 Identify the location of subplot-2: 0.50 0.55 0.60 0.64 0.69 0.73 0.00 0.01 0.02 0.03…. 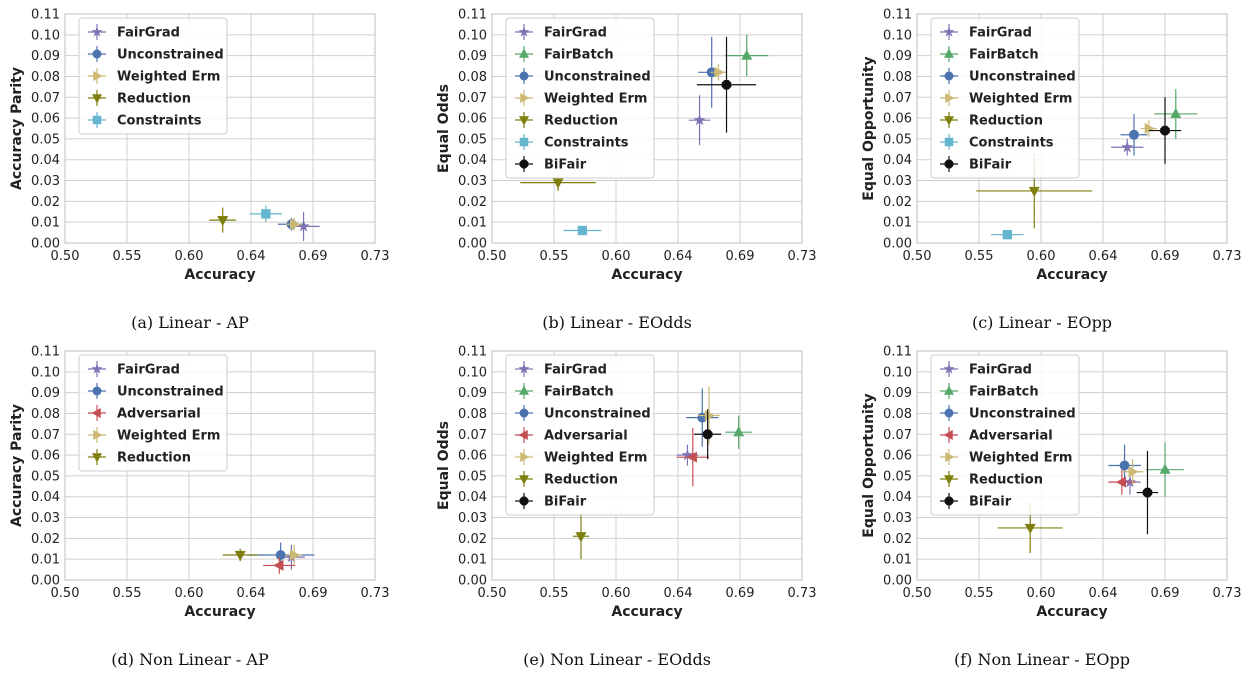
(626, 146).